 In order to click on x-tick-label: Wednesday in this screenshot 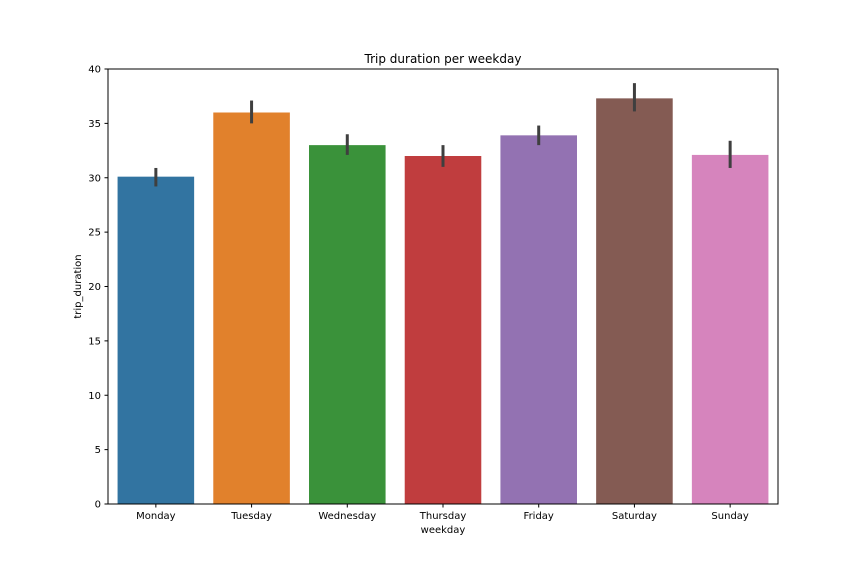, I will do `click(347, 516)`.